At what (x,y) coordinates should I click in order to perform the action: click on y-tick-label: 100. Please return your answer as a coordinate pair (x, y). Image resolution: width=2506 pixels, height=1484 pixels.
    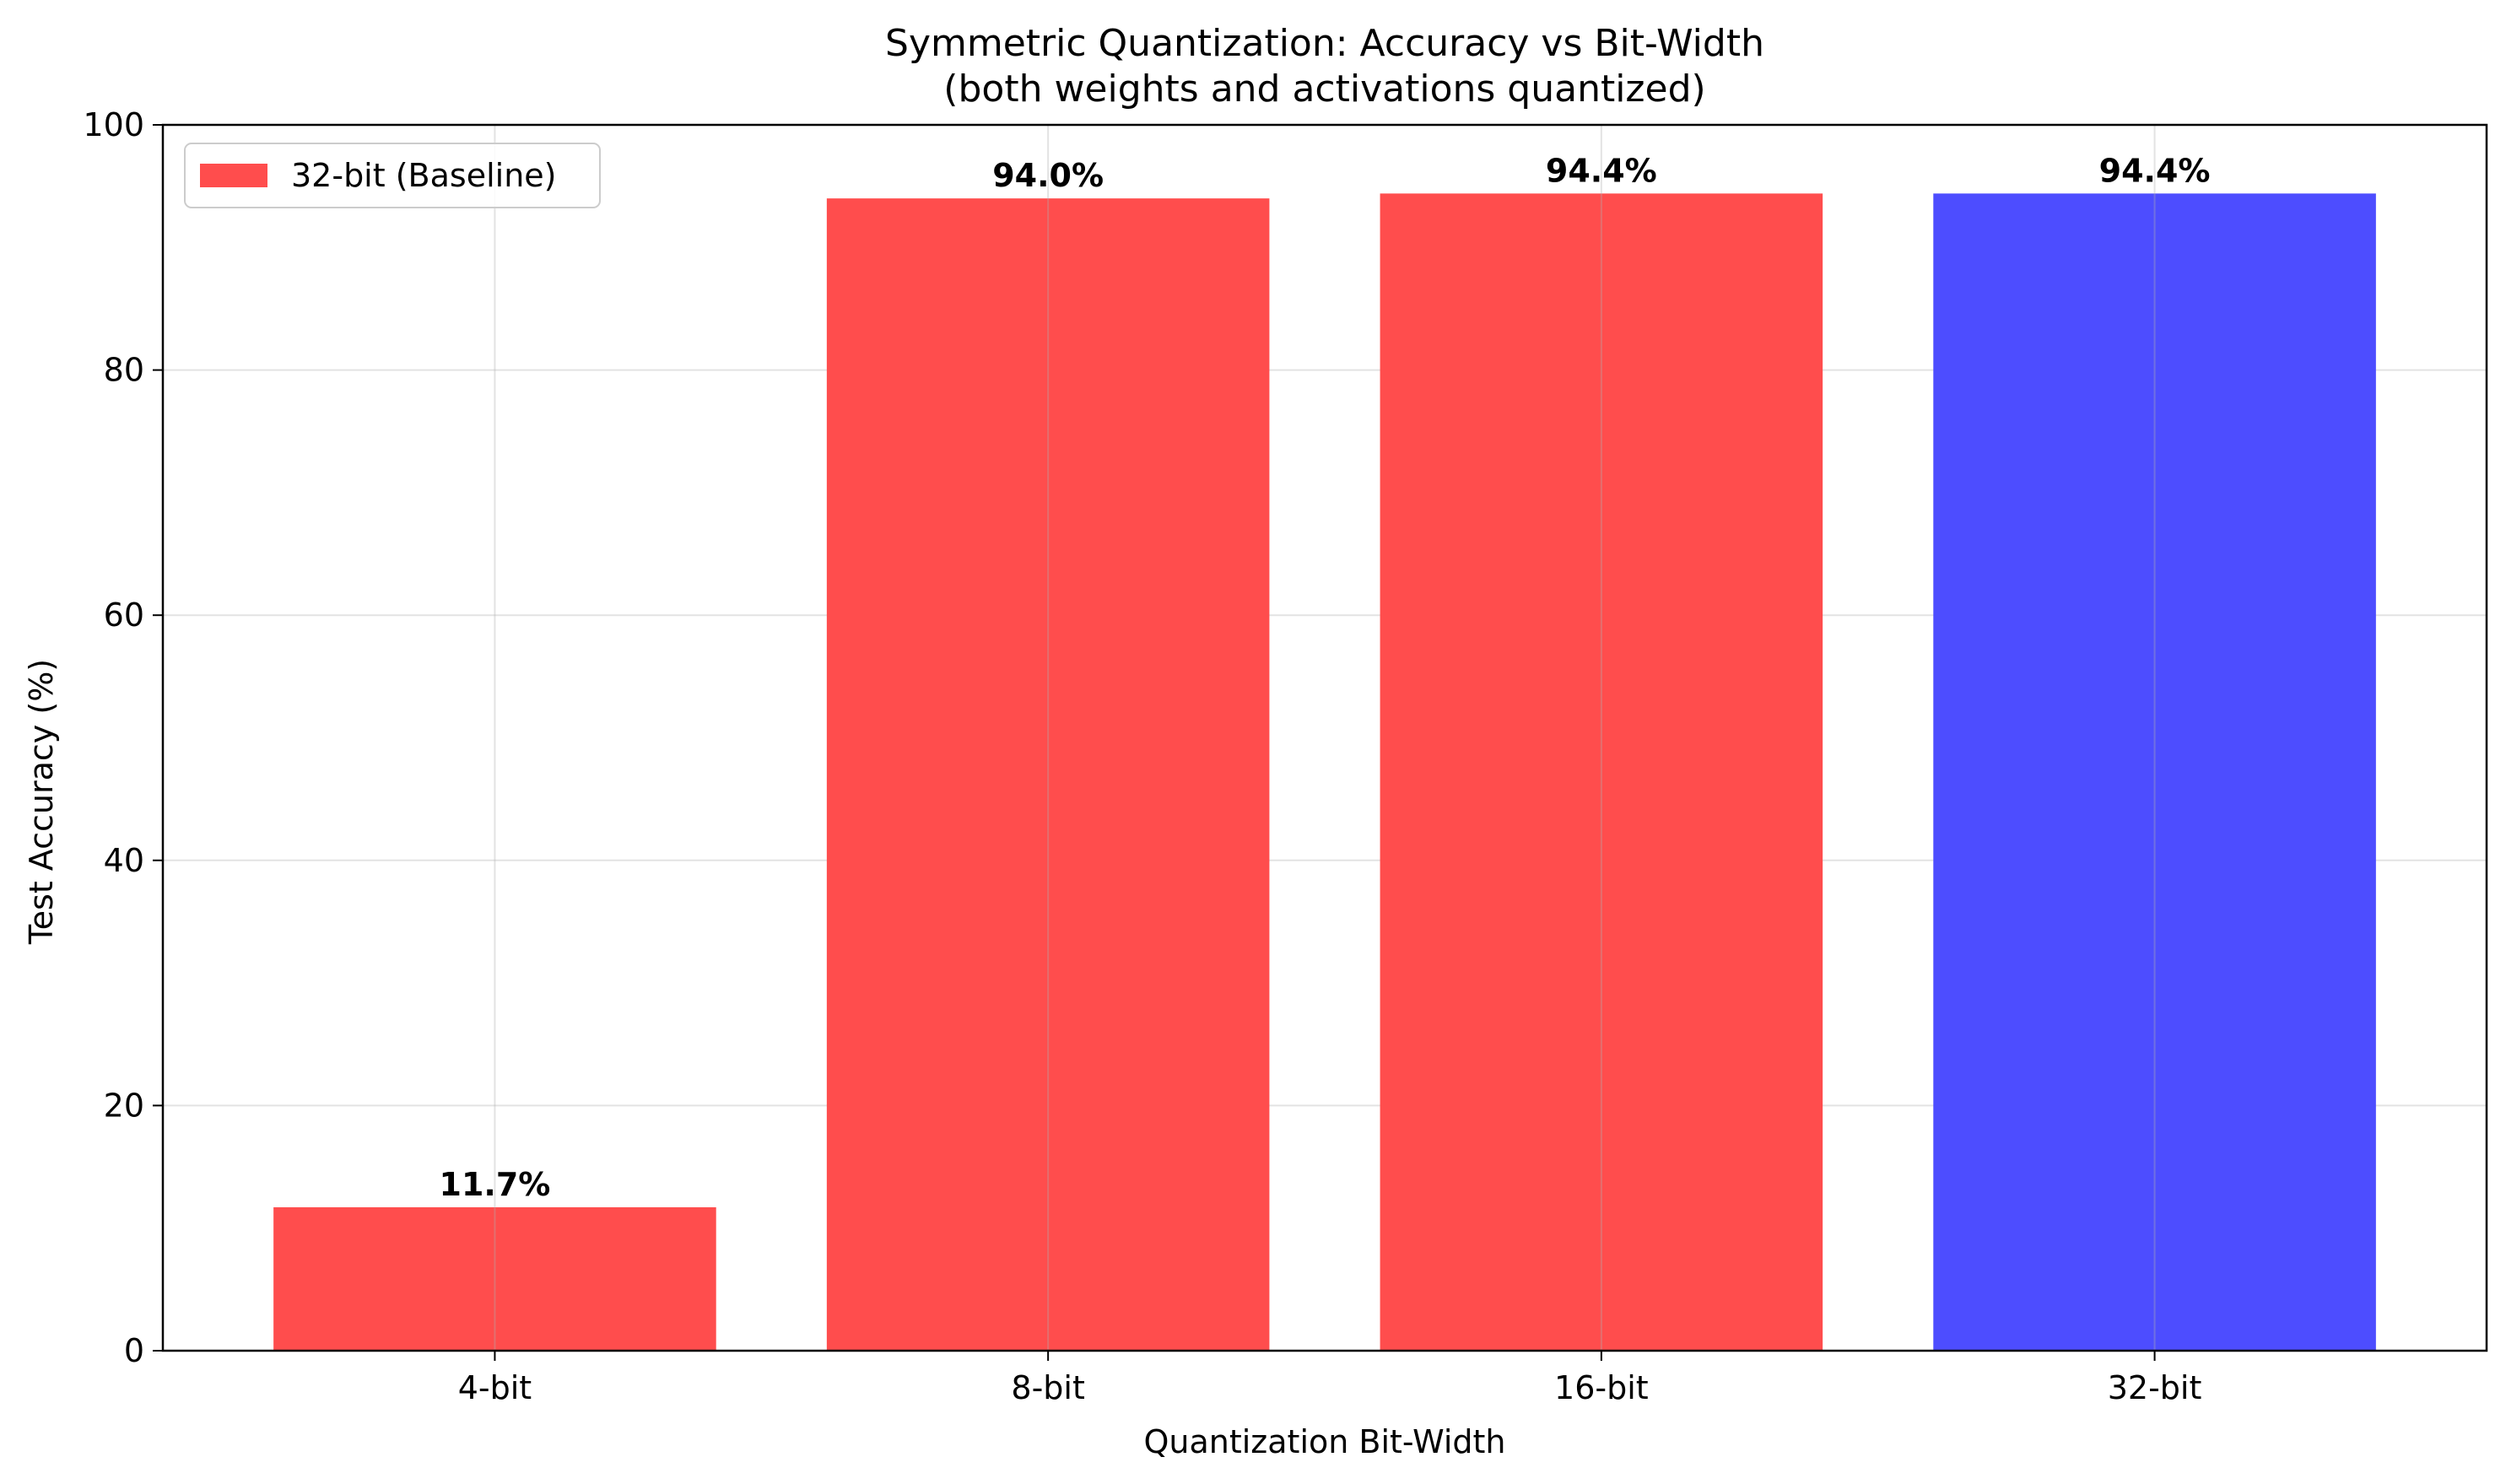
    Looking at the image, I should click on (114, 124).